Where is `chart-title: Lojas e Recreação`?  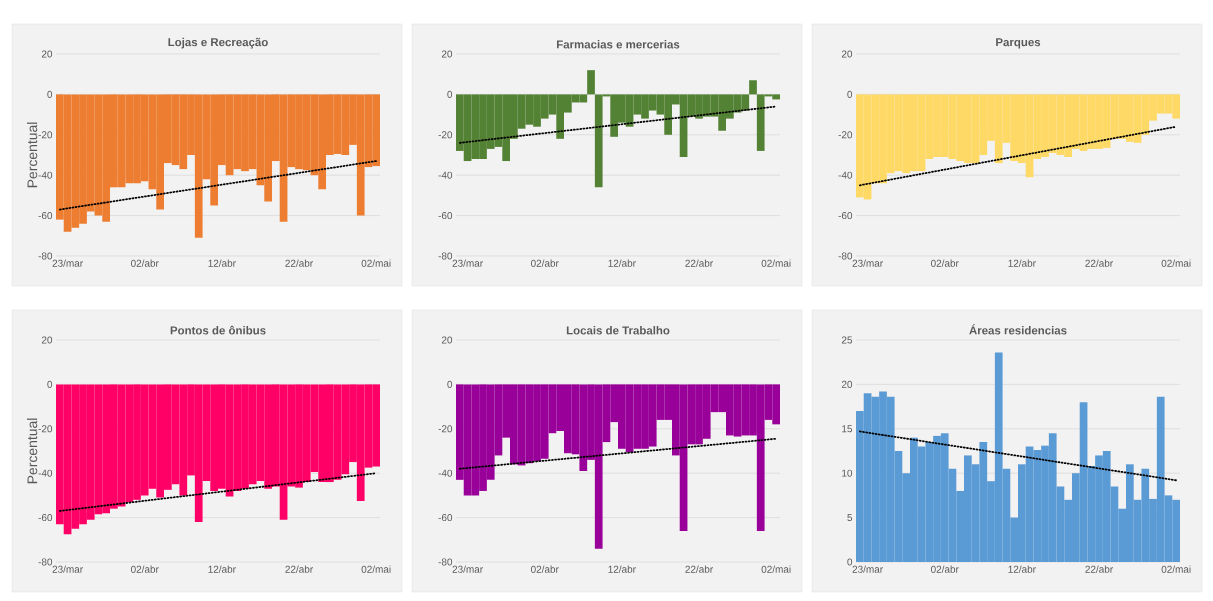 chart-title: Lojas e Recreação is located at coordinates (218, 43).